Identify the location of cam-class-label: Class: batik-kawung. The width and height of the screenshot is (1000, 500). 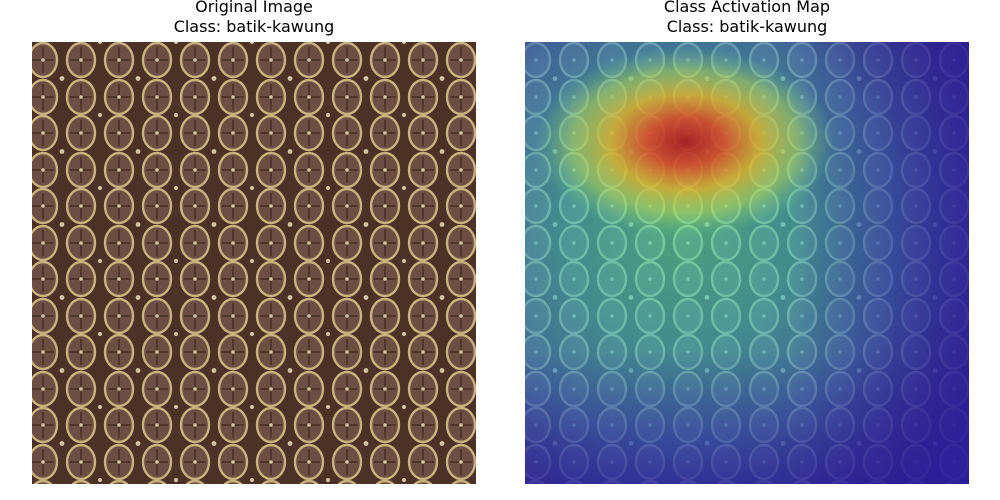
(747, 26).